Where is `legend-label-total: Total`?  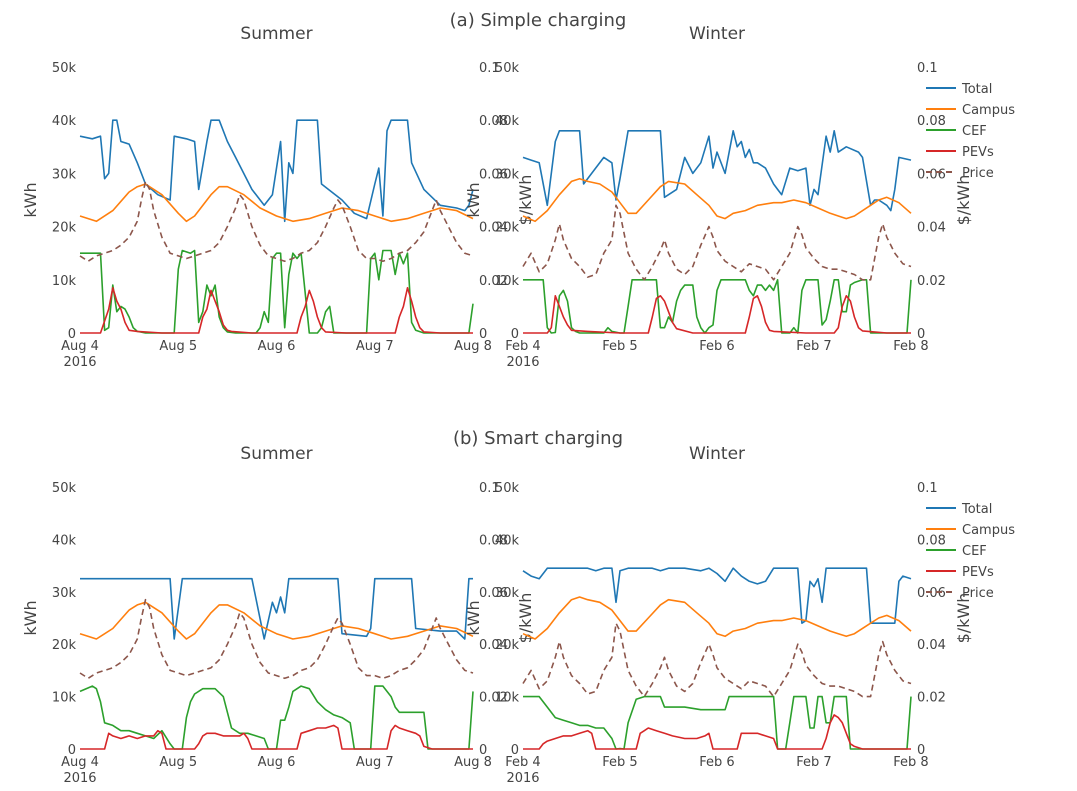
legend-label-total: Total is located at coordinates (976, 509).